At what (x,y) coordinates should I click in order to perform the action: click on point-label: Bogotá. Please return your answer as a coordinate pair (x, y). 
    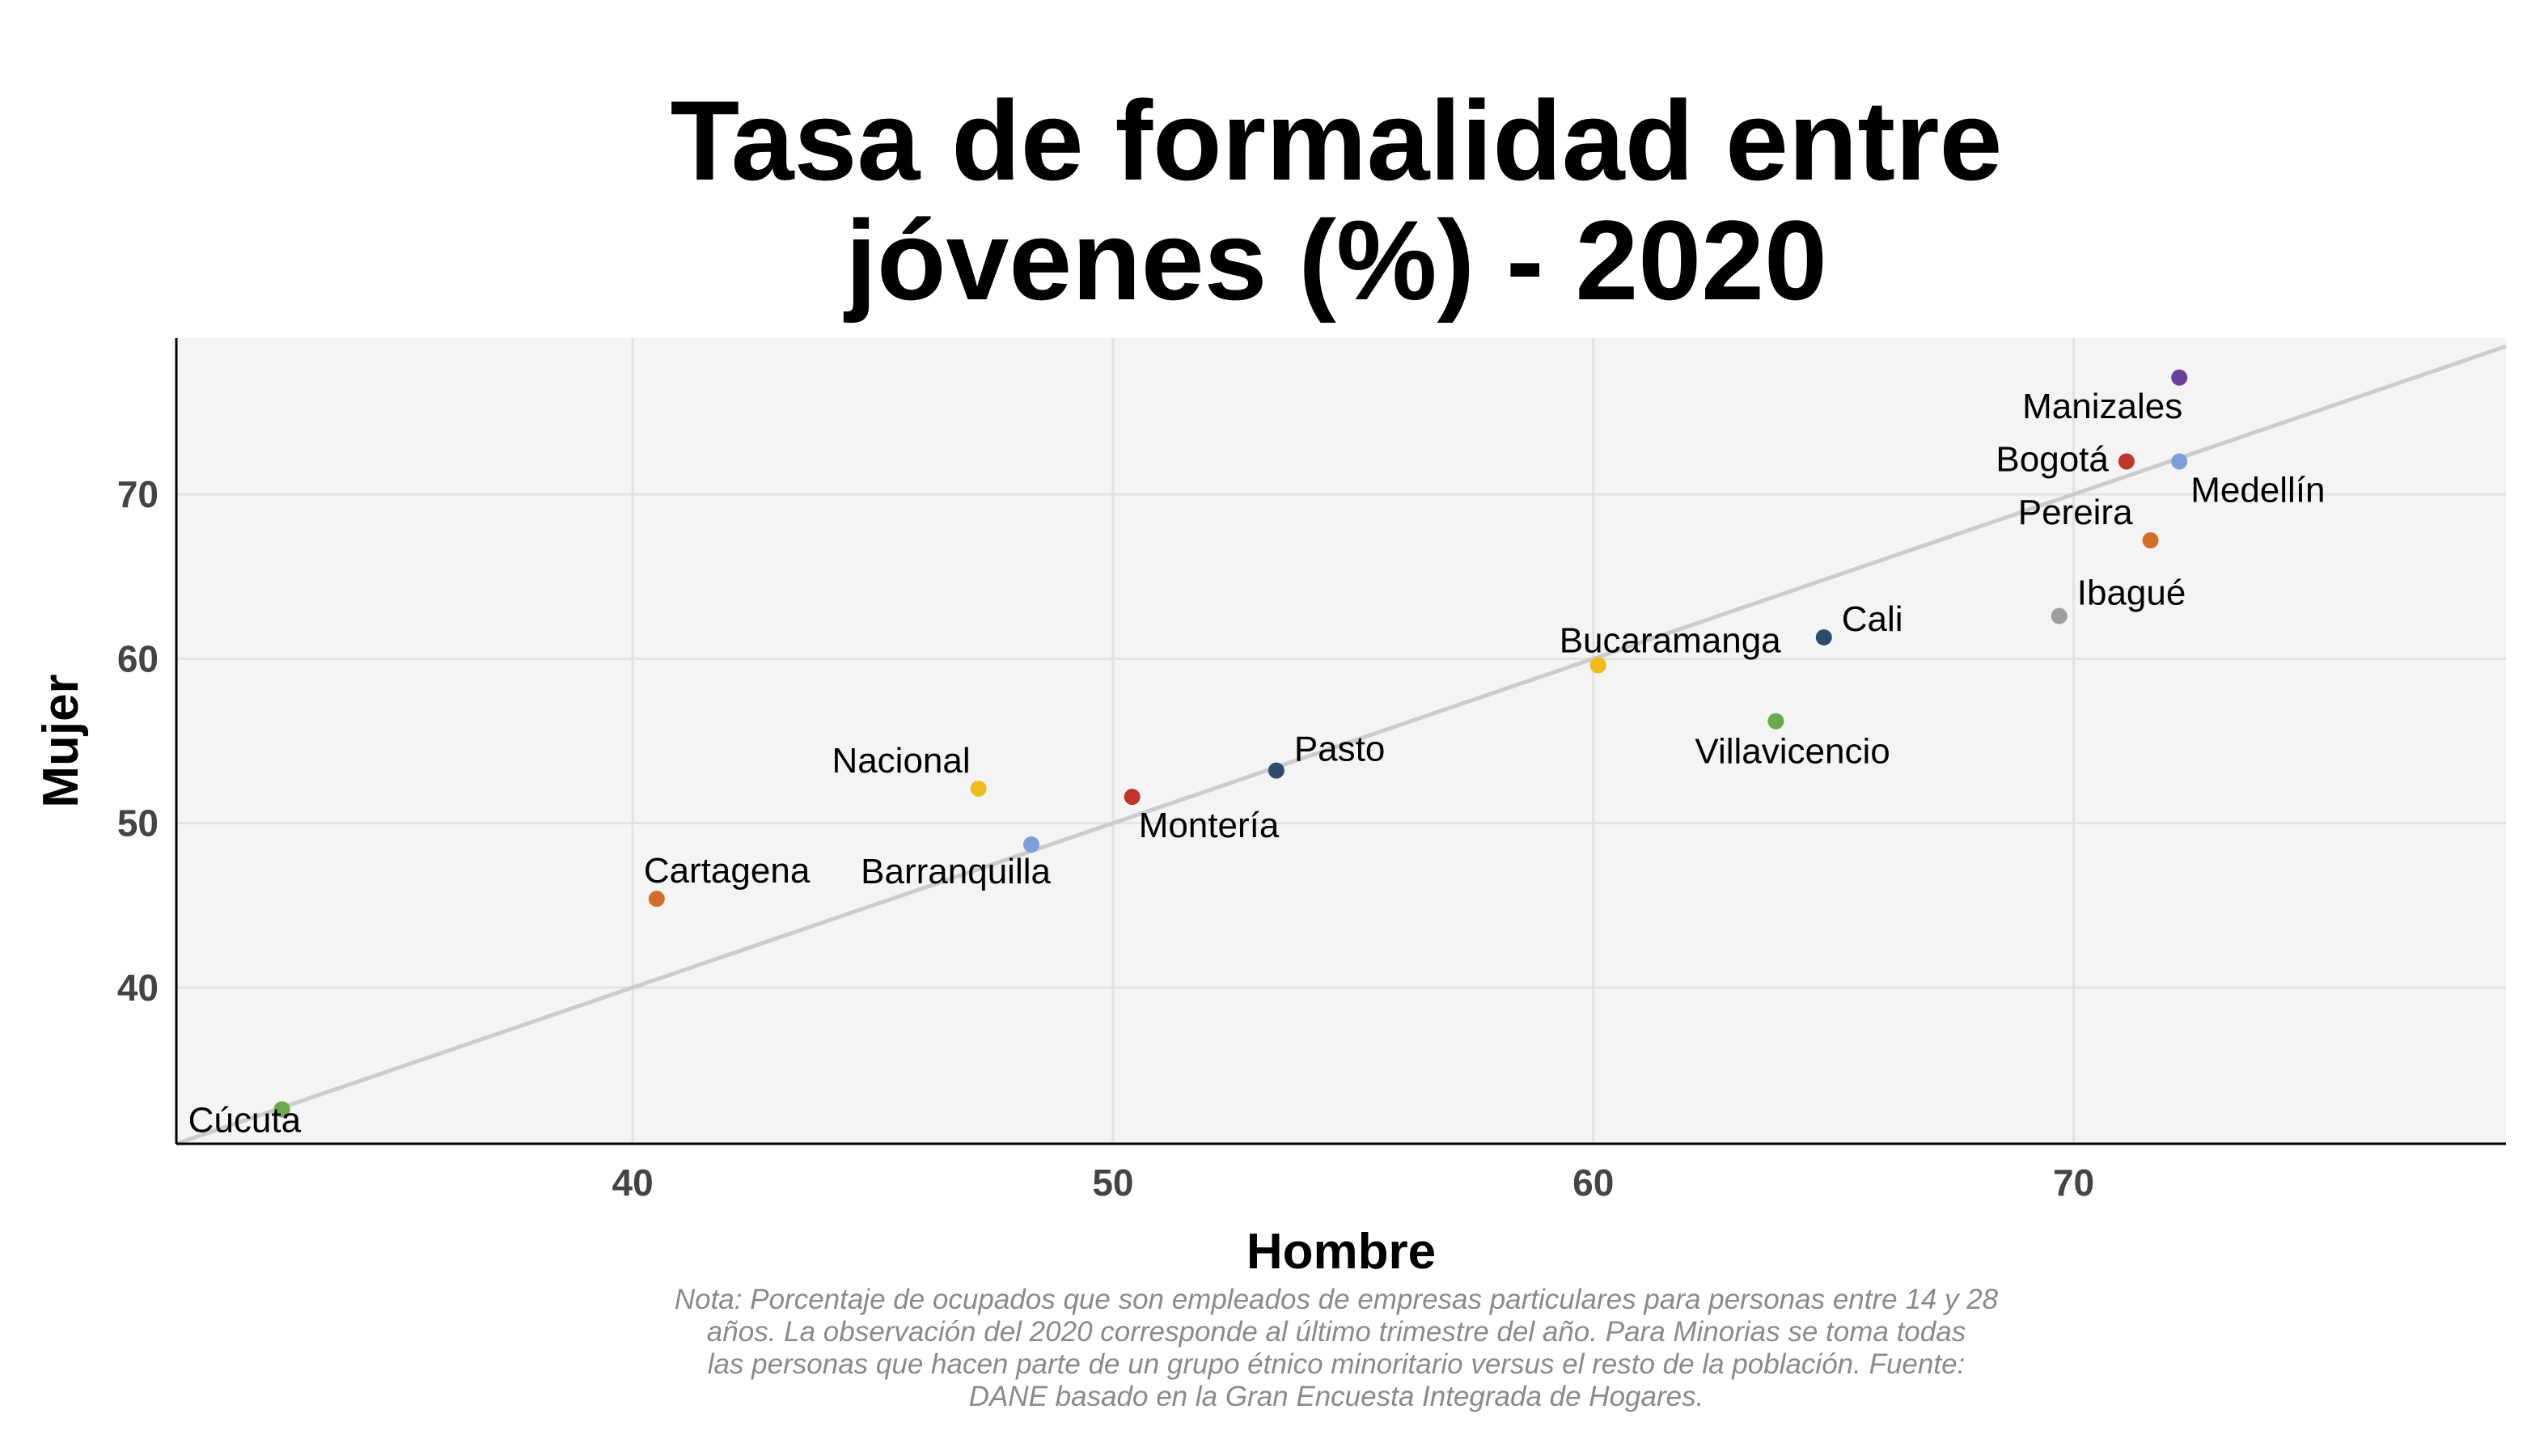
    Looking at the image, I should click on (2052, 459).